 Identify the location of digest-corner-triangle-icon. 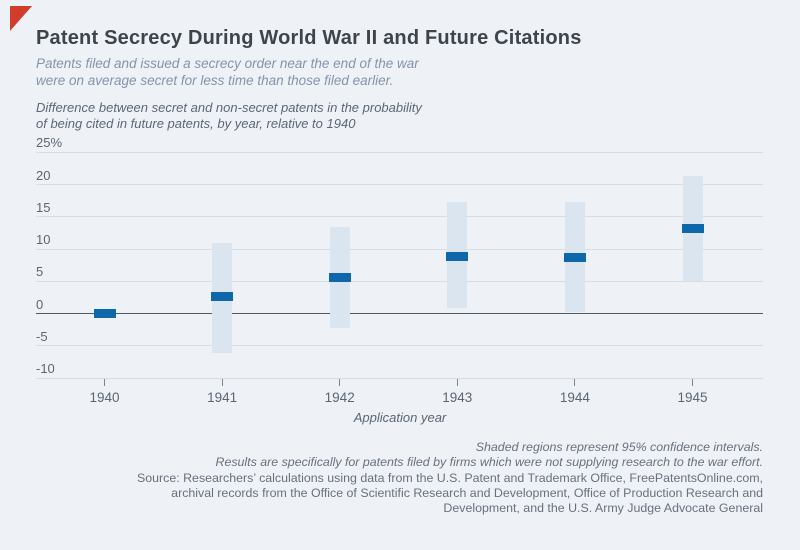
(21, 18).